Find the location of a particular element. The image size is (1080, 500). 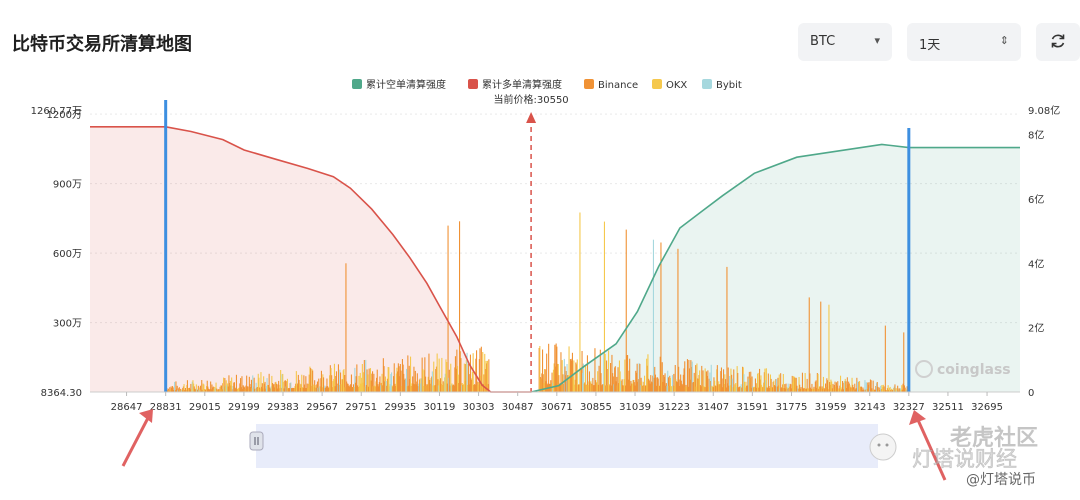

current-price-label: 当前价格:30550 is located at coordinates (530, 99).